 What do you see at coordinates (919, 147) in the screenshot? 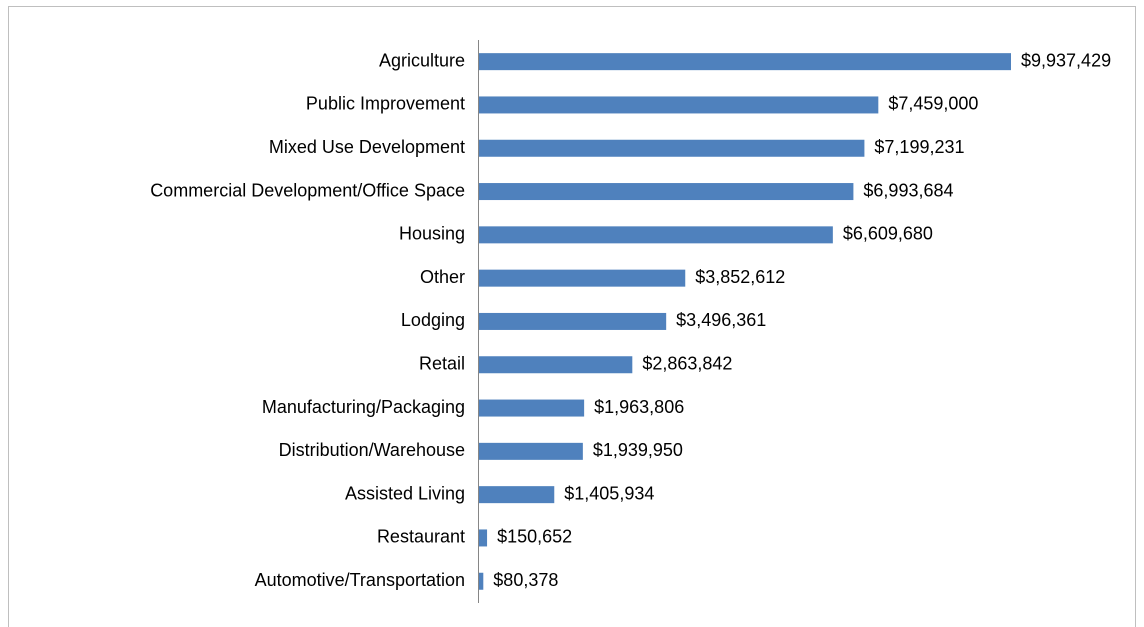
I see `value-label: $7,199,231` at bounding box center [919, 147].